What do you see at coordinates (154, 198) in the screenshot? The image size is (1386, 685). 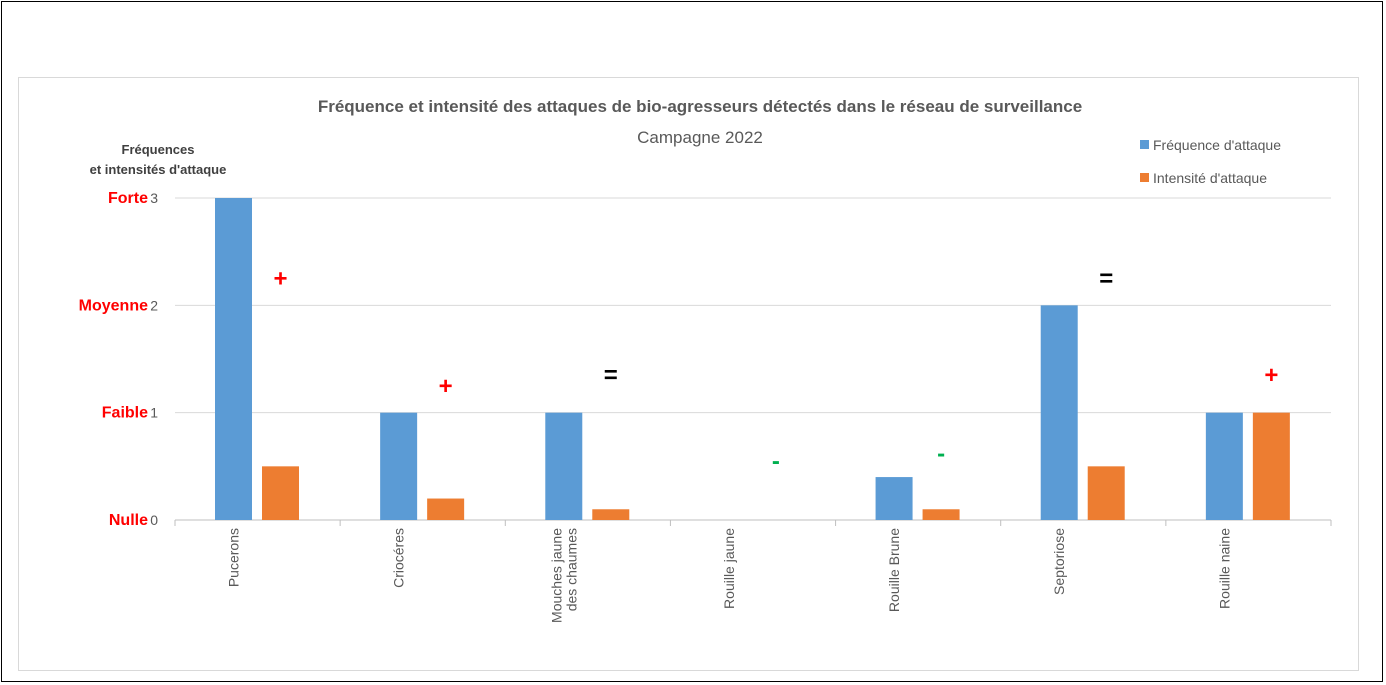 I see `y-tick-label: 3` at bounding box center [154, 198].